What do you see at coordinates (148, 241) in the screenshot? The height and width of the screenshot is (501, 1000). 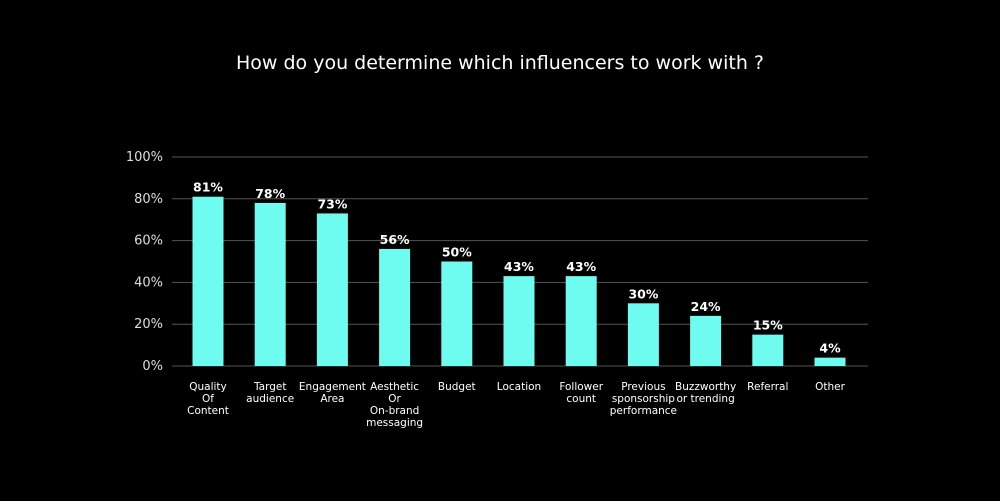 I see `y-tick-label: 60%` at bounding box center [148, 241].